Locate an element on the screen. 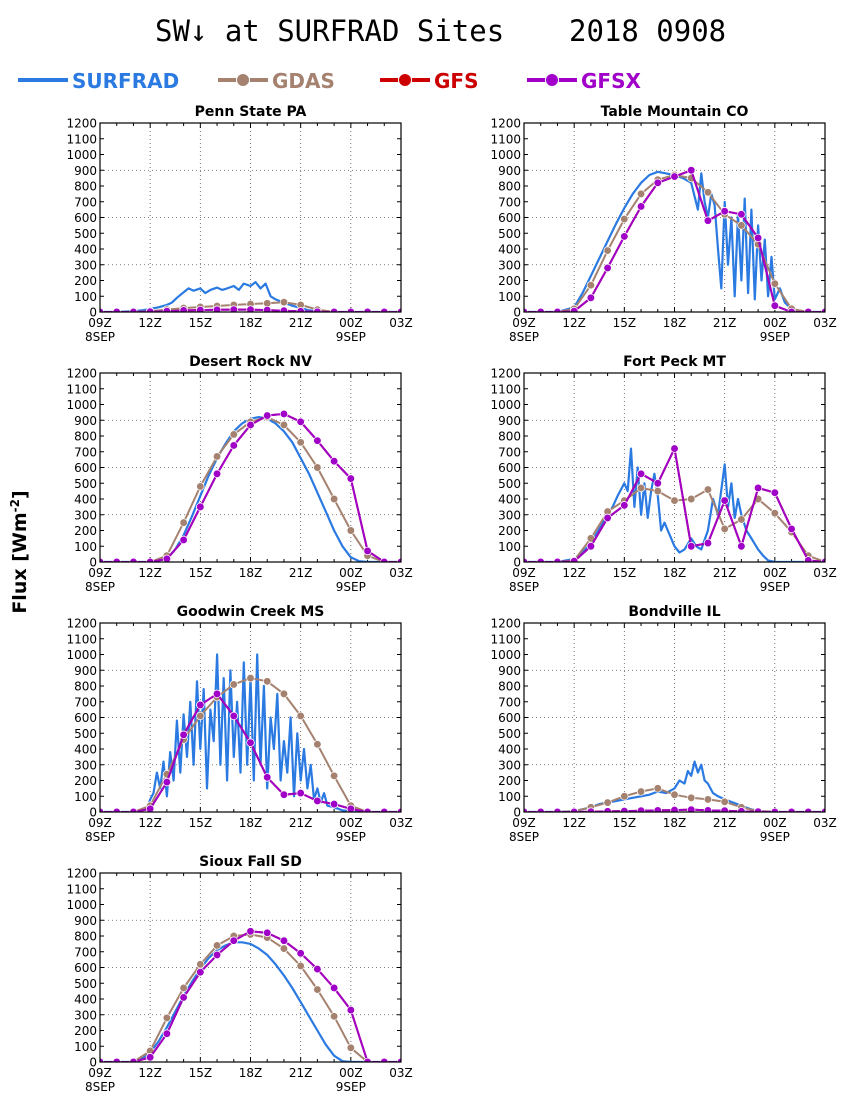  y-tick-label: 800 is located at coordinates (509, 187).